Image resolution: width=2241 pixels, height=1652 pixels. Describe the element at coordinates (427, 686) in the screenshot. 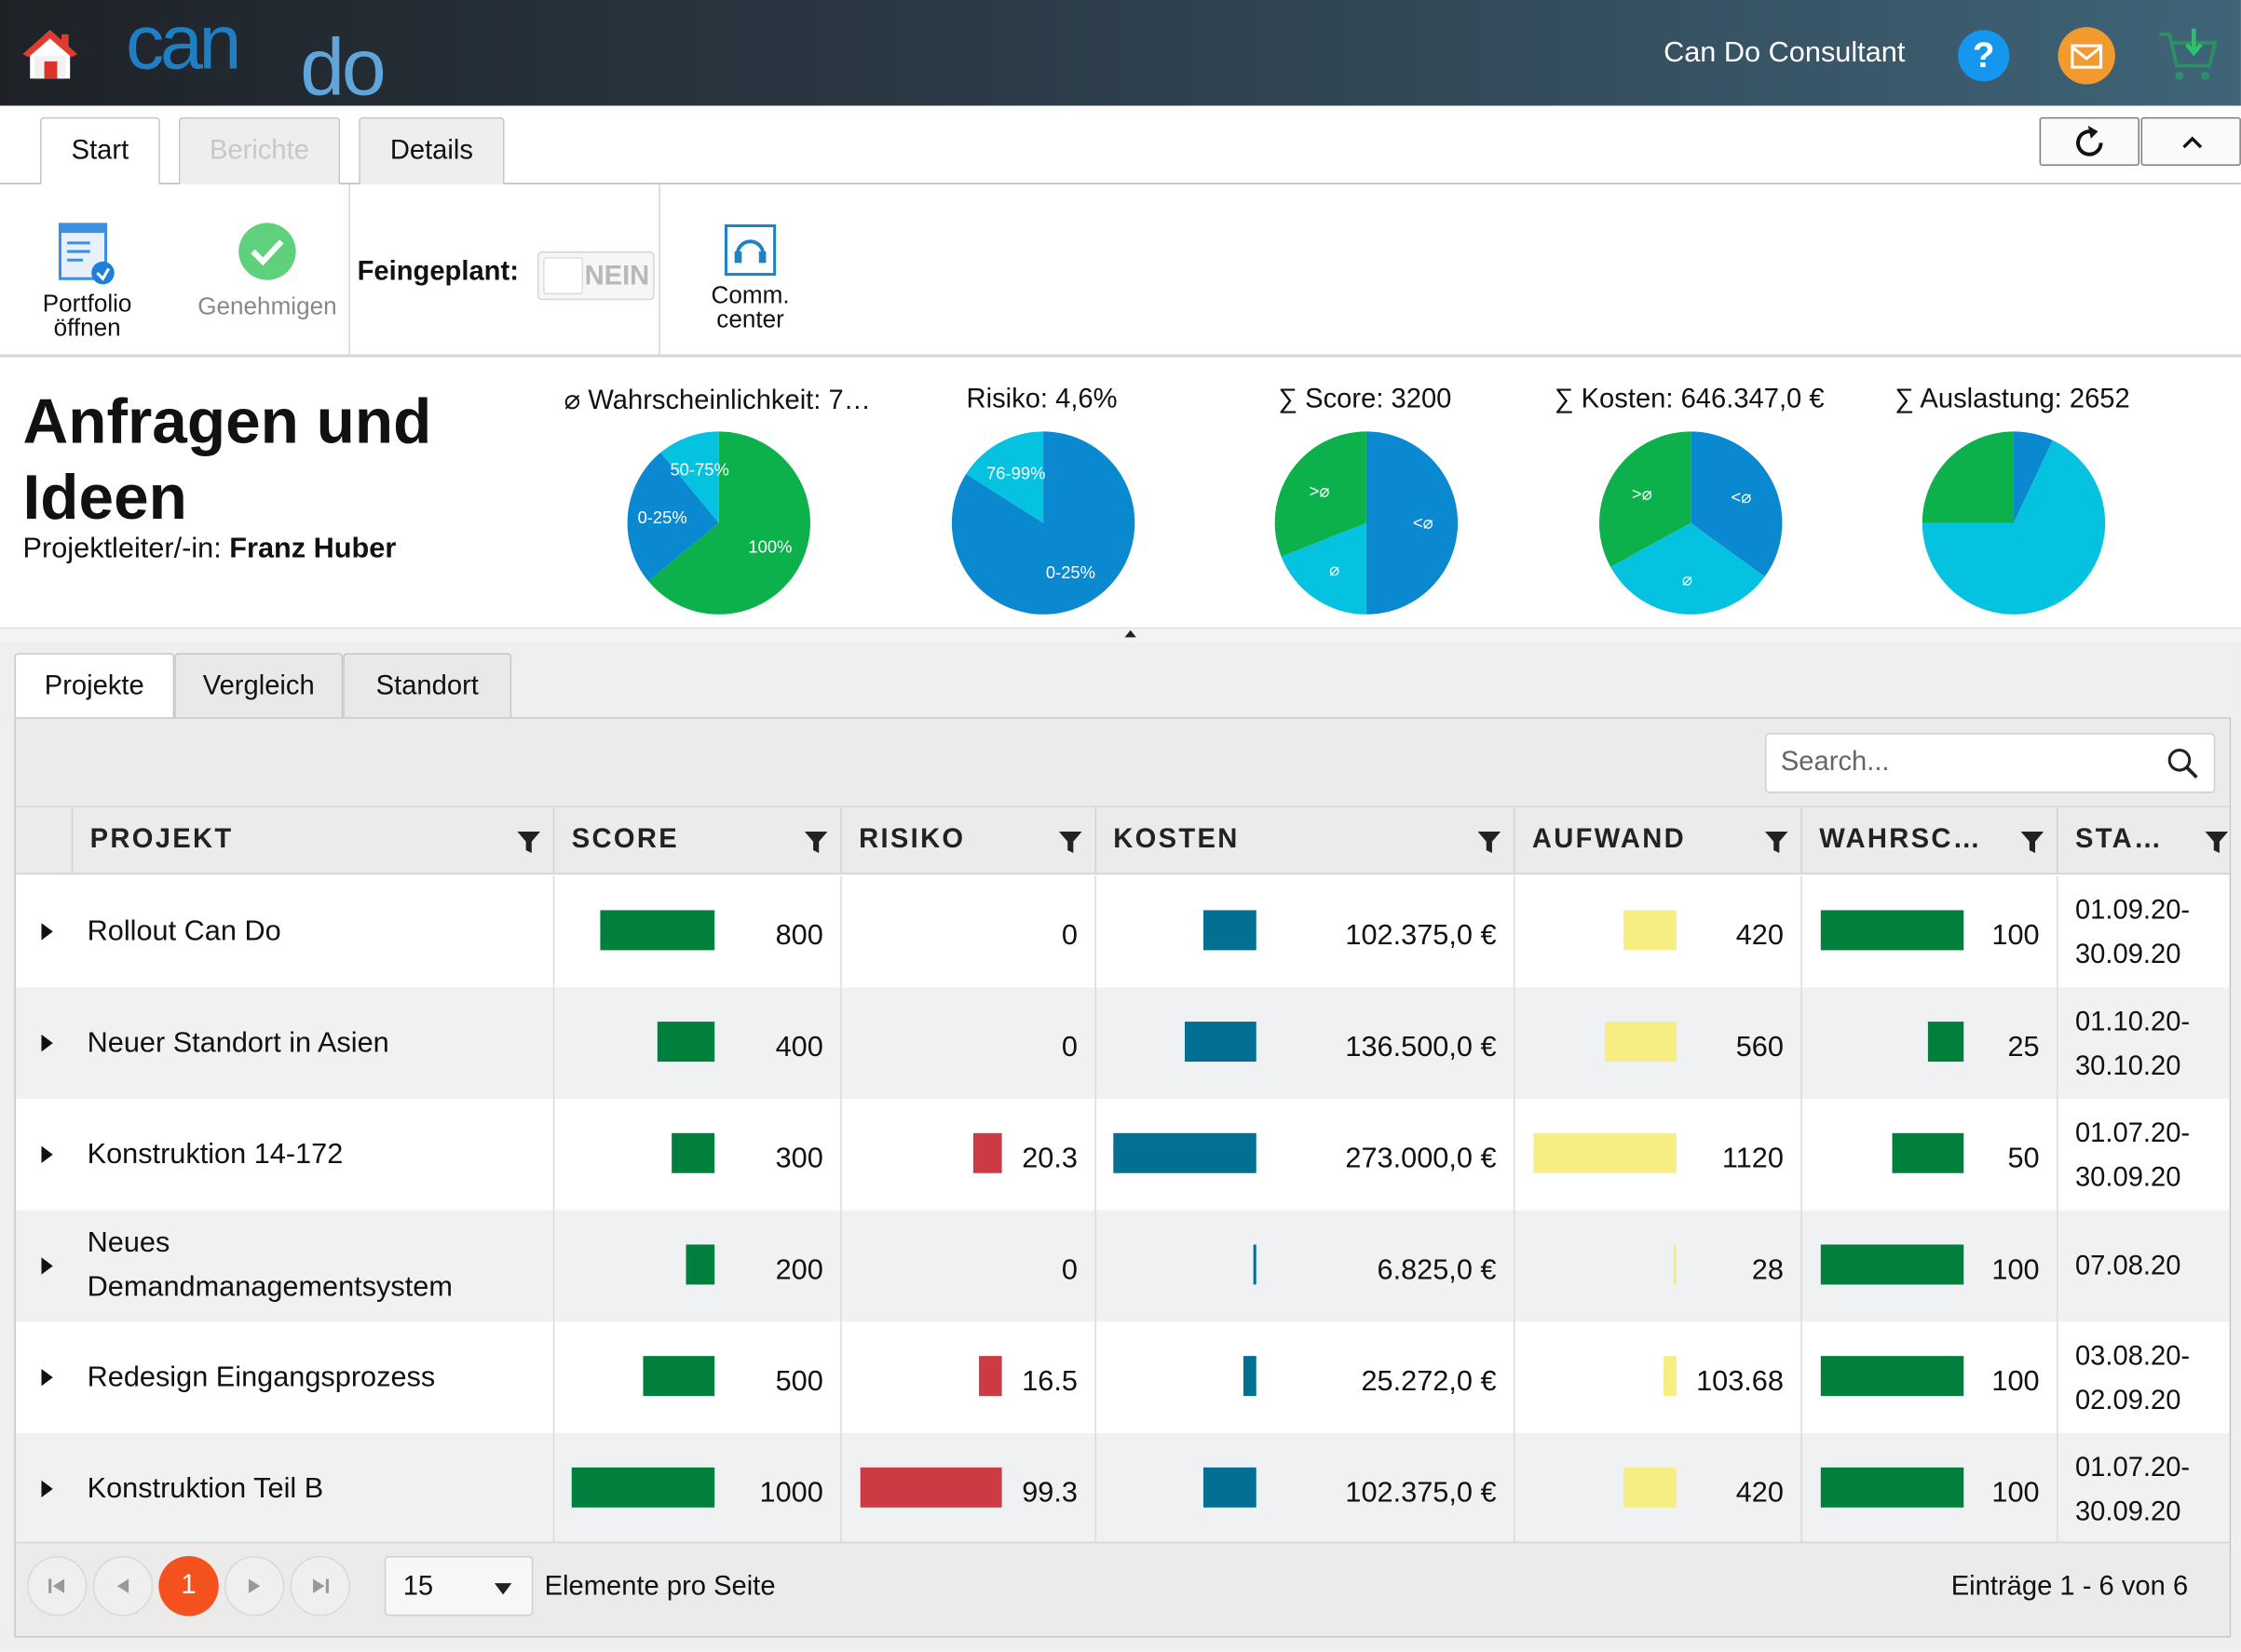

I see `tab-standort: Standort` at that location.